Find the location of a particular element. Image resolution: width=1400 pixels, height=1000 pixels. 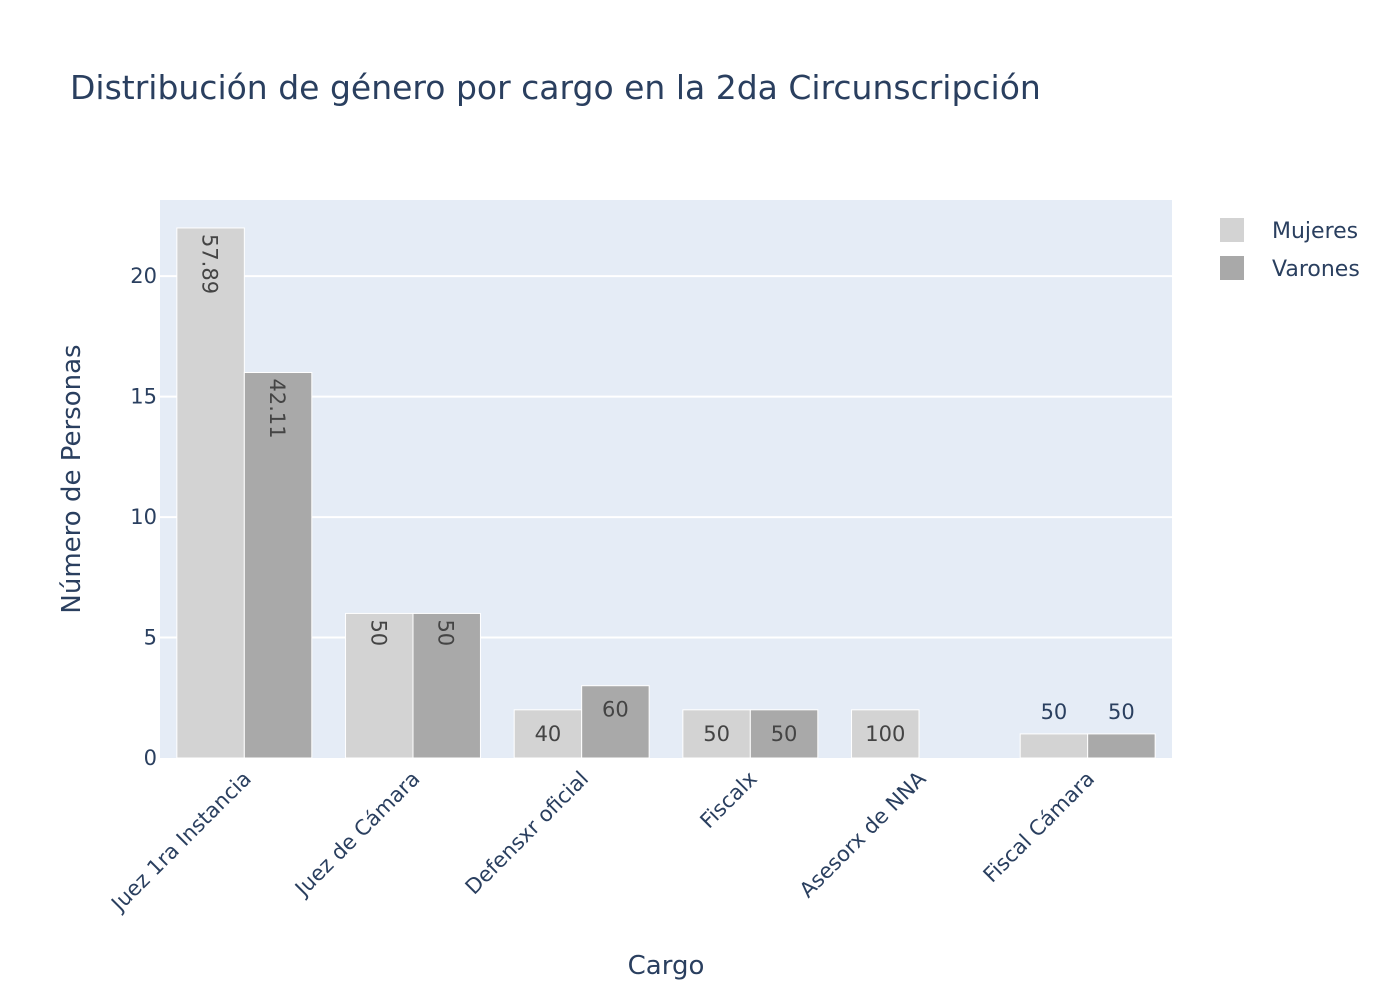

y-axis-ticks: 0 5 10 15 20 is located at coordinates (143, 517).